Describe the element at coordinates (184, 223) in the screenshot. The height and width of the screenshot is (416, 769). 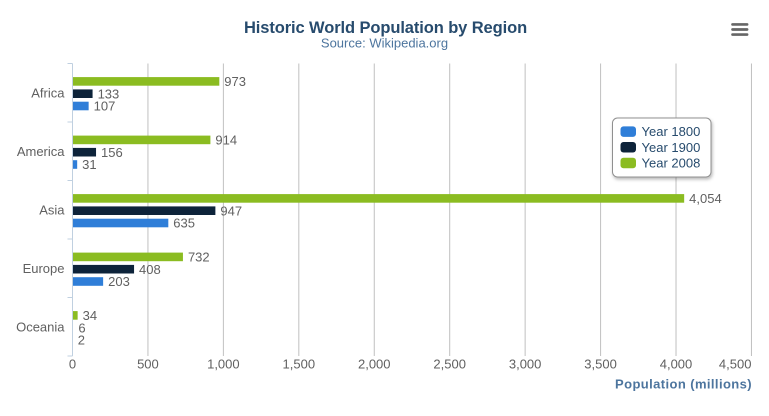
I see `svg-text: 635` at that location.